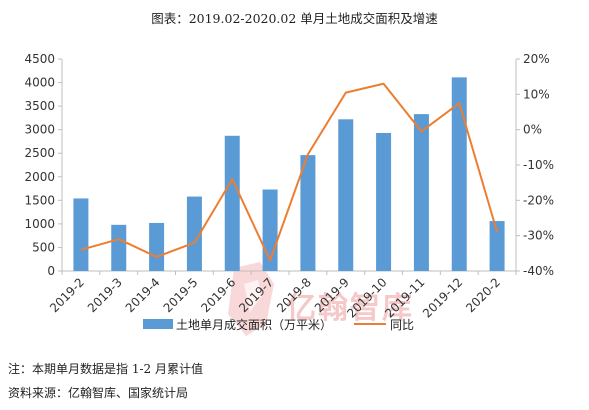  What do you see at coordinates (39, 106) in the screenshot?
I see `y-left-tick-label: 3500` at bounding box center [39, 106].